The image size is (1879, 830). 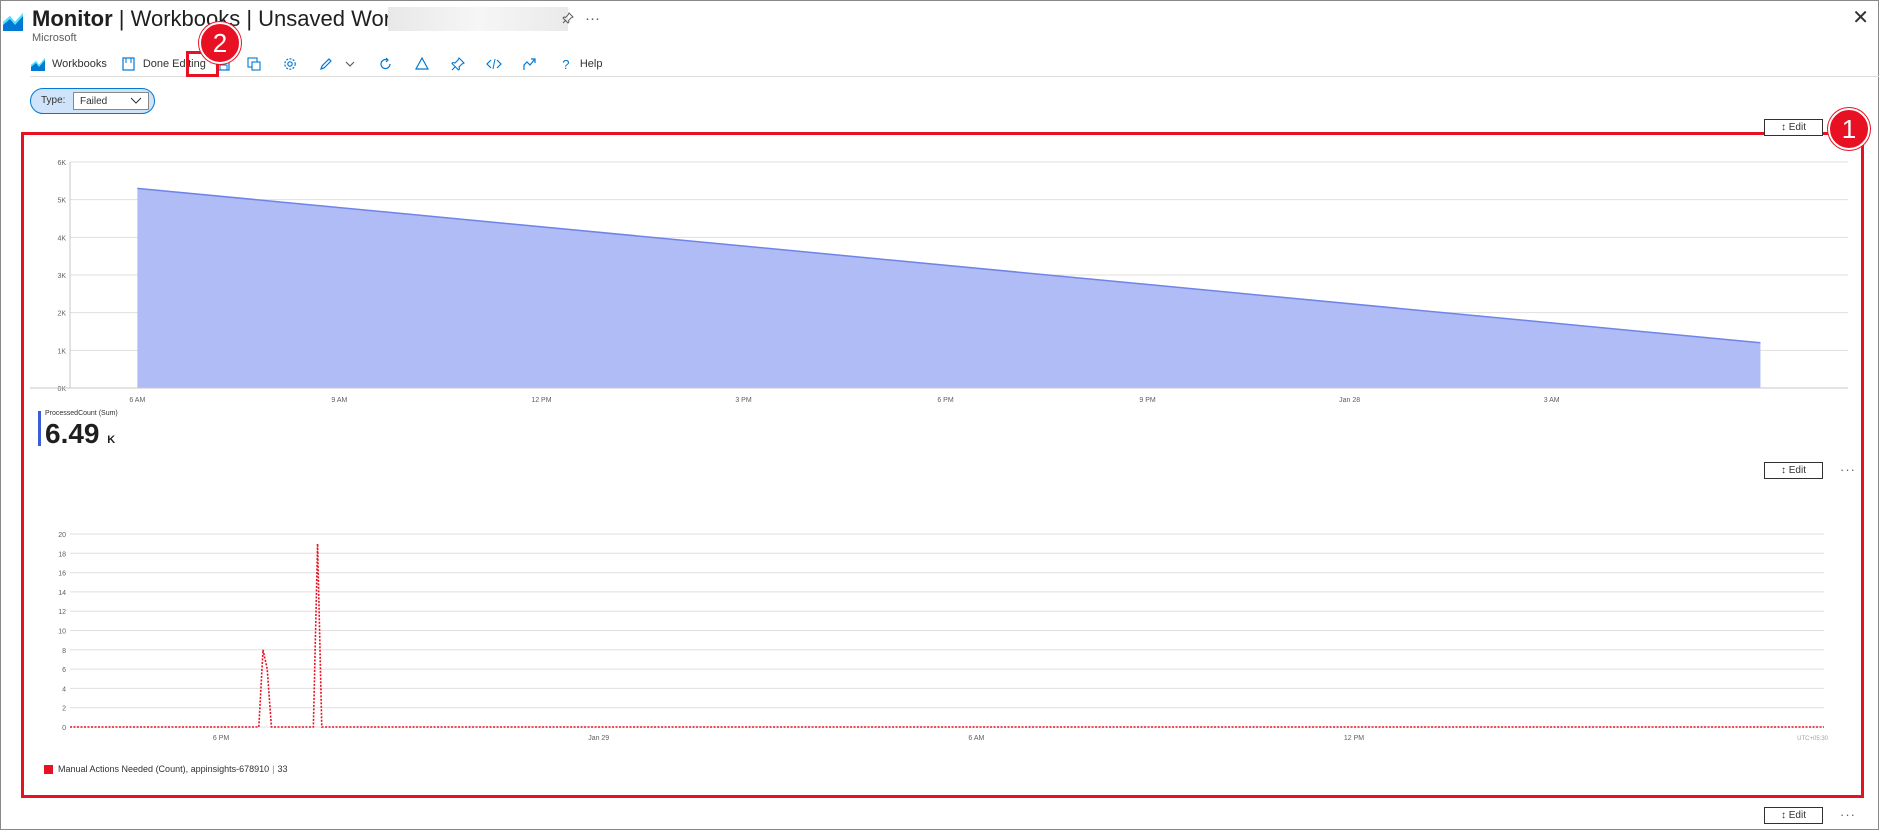 I want to click on chart1-y-tick-label: 3K, so click(x=61, y=276).